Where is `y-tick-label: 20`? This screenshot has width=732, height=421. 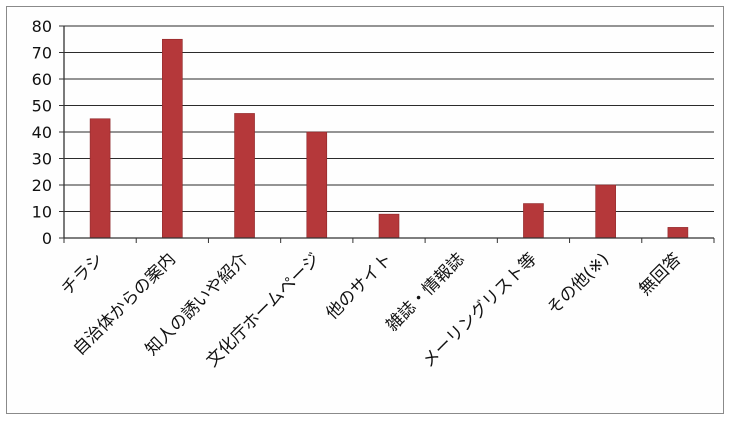
y-tick-label: 20 is located at coordinates (42, 185).